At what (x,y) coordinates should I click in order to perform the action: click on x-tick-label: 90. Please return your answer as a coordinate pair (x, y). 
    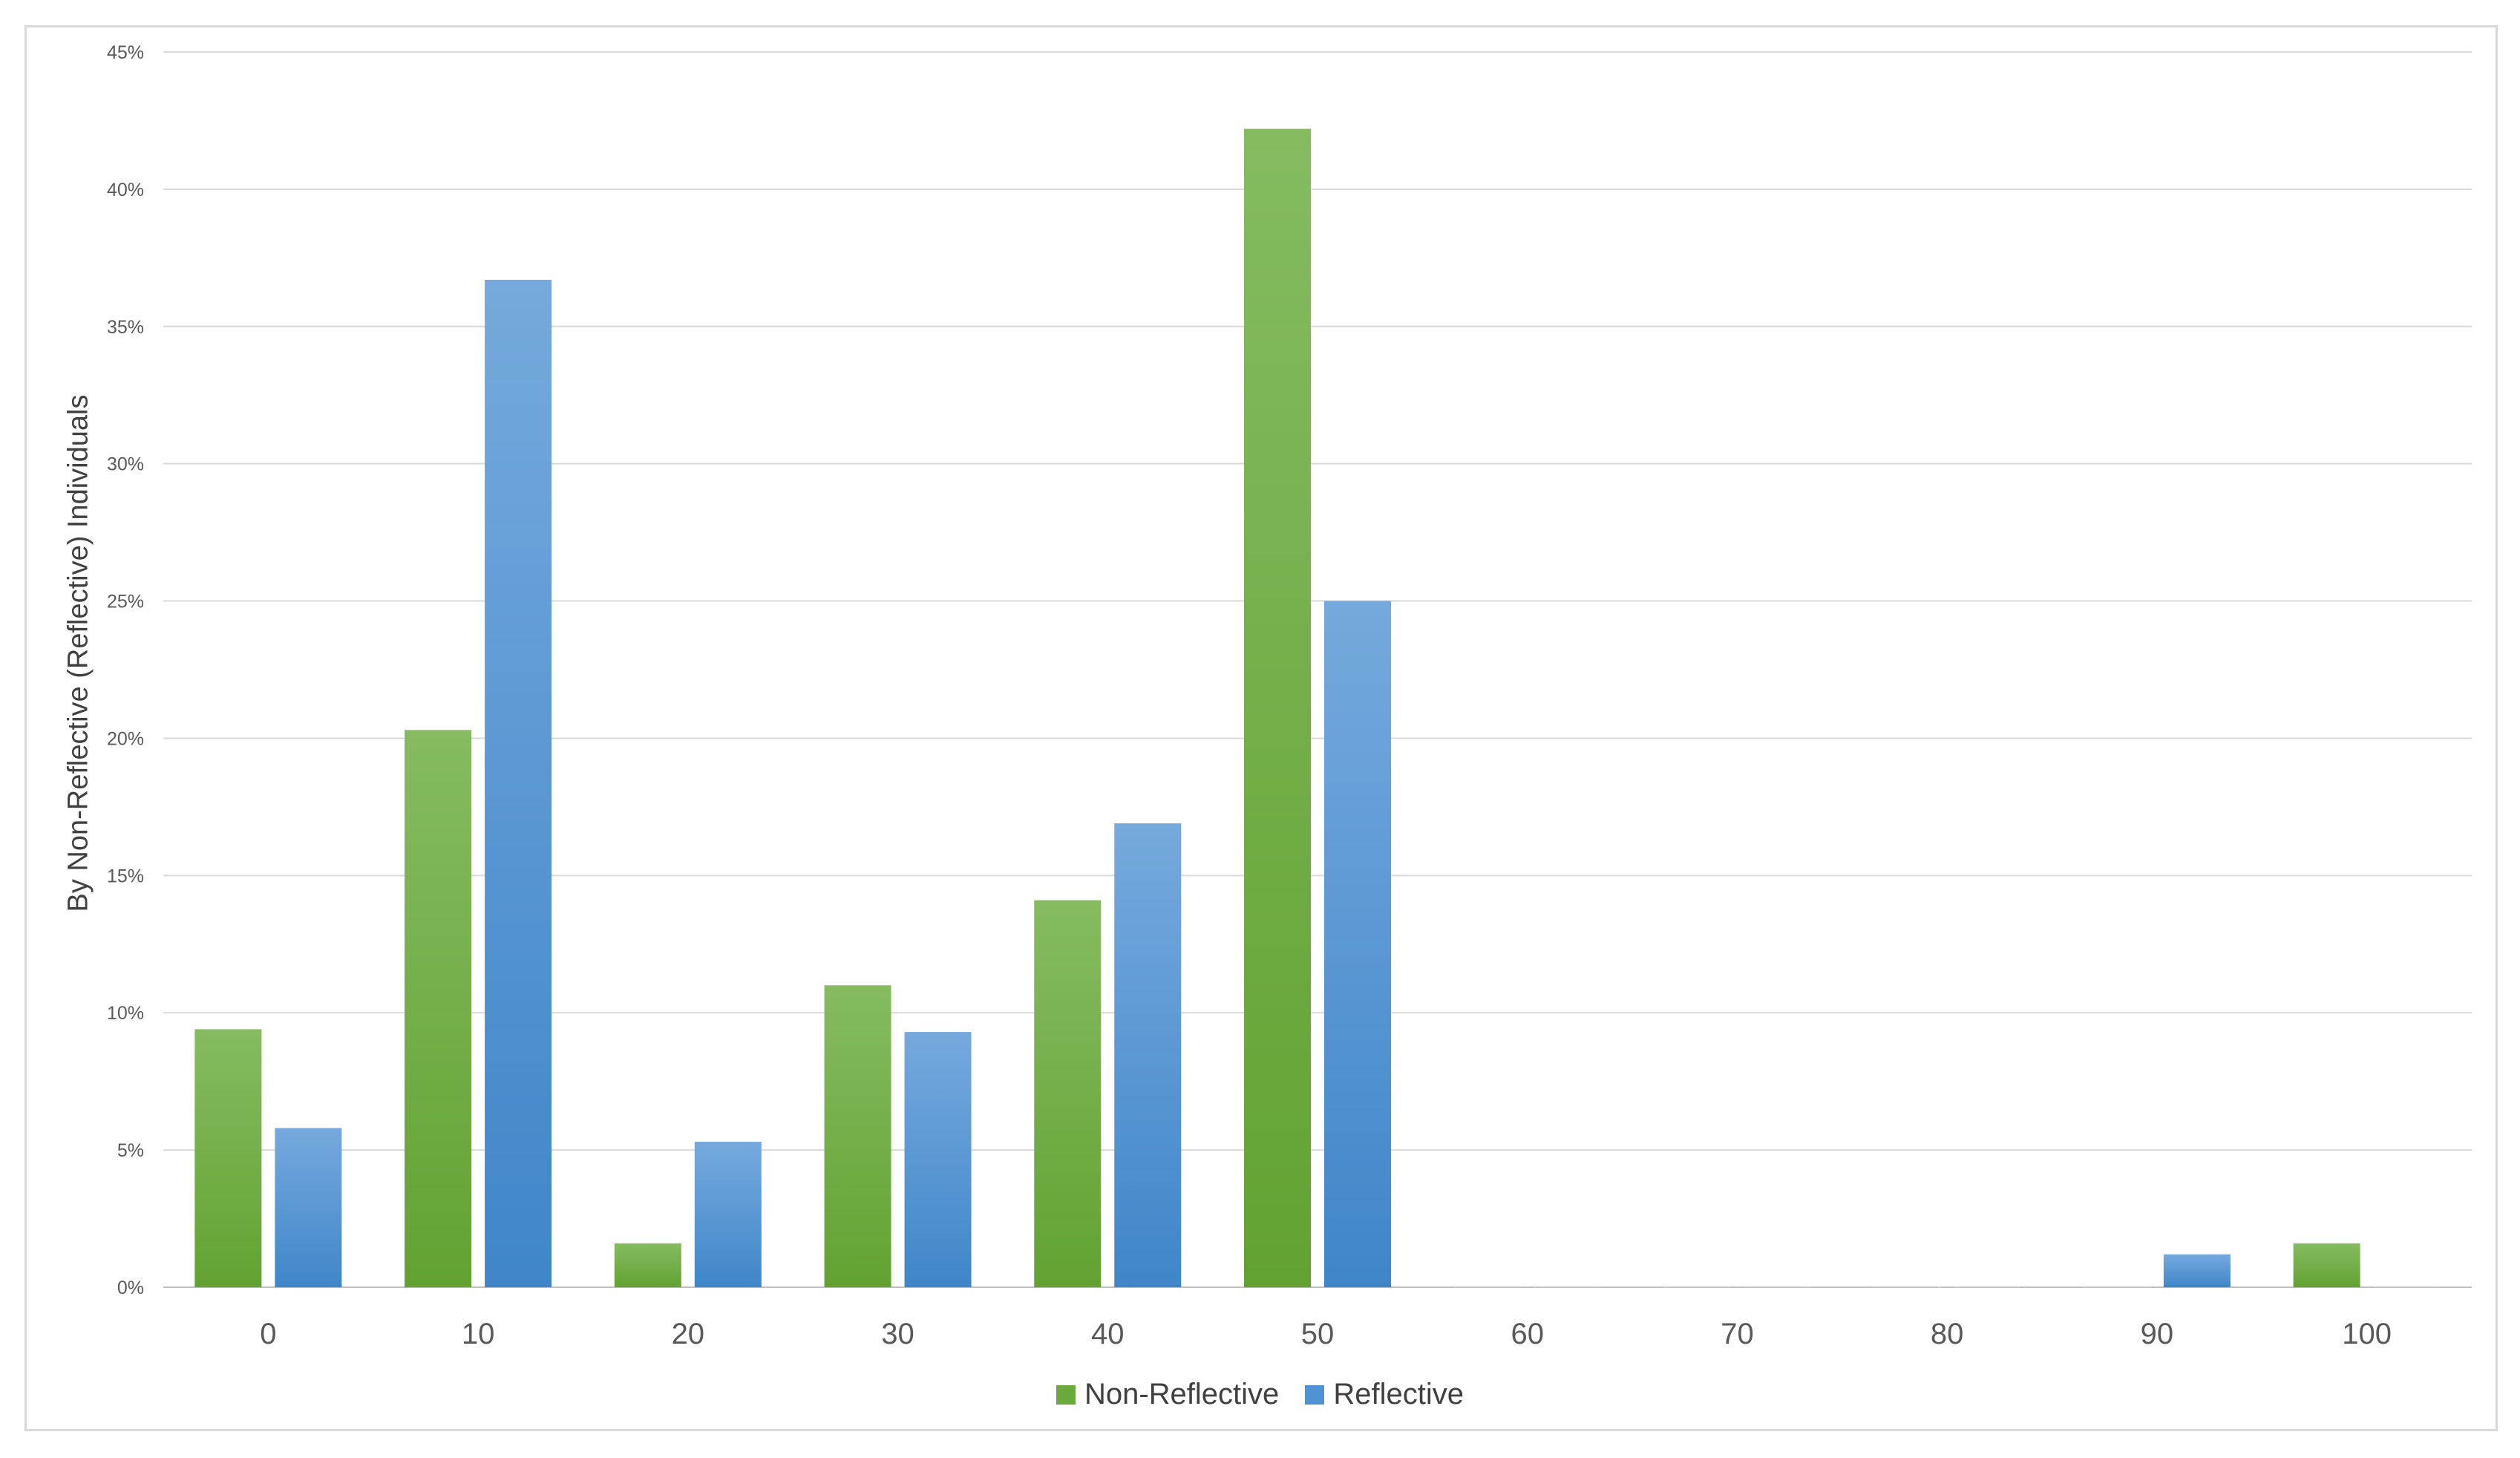
    Looking at the image, I should click on (2158, 1334).